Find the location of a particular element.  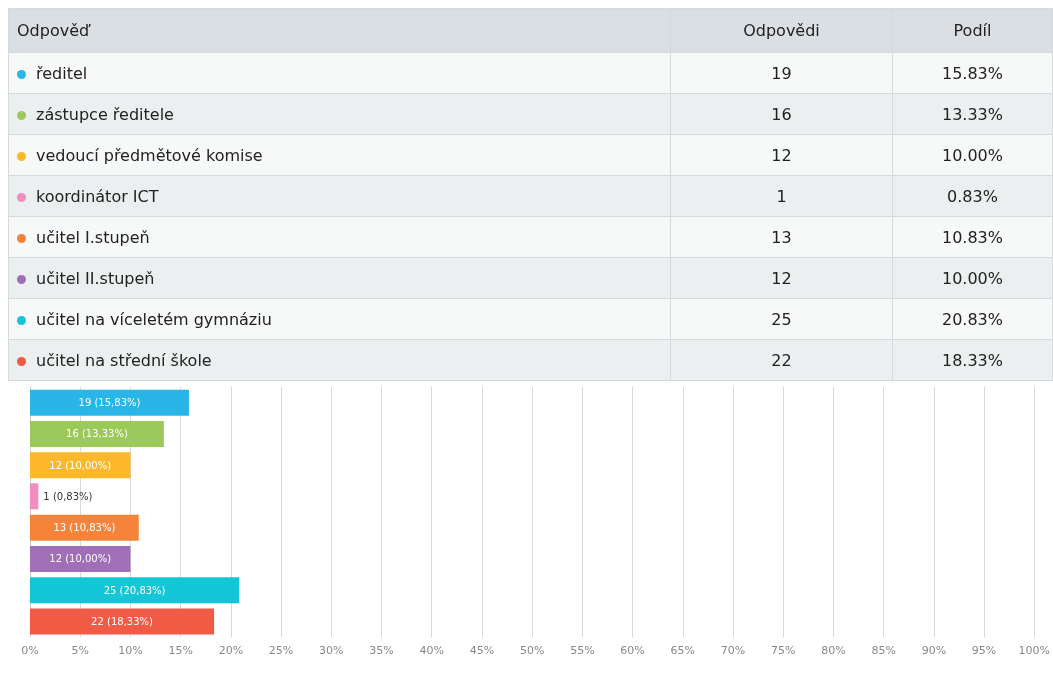

data-label: 22 is located at coordinates (781, 360).